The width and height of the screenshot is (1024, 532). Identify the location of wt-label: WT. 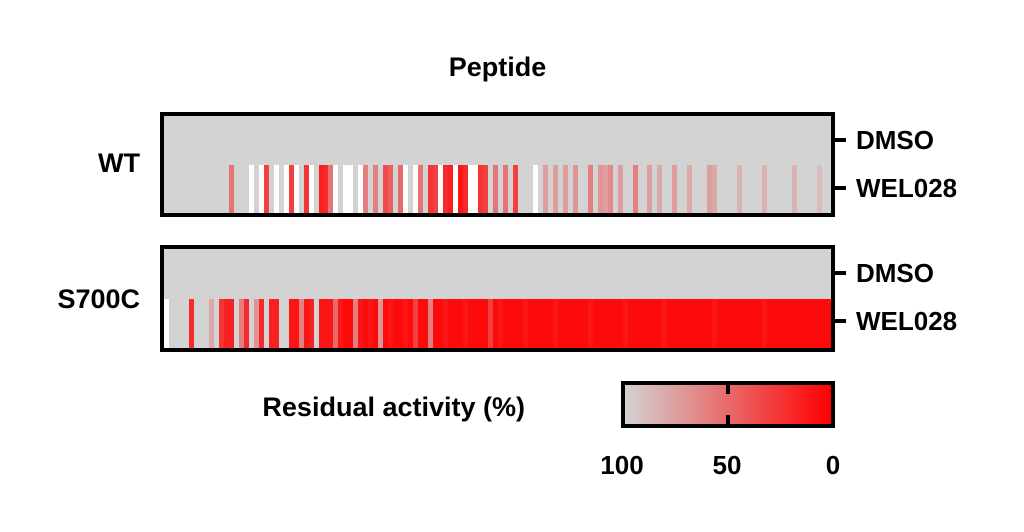
(119, 163).